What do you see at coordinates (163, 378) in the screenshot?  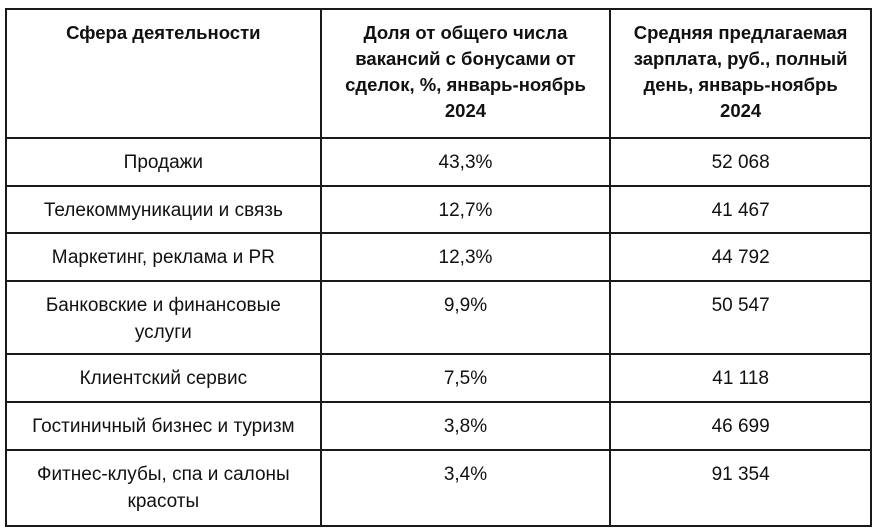 I see `cell-sector: Клиентский сервис` at bounding box center [163, 378].